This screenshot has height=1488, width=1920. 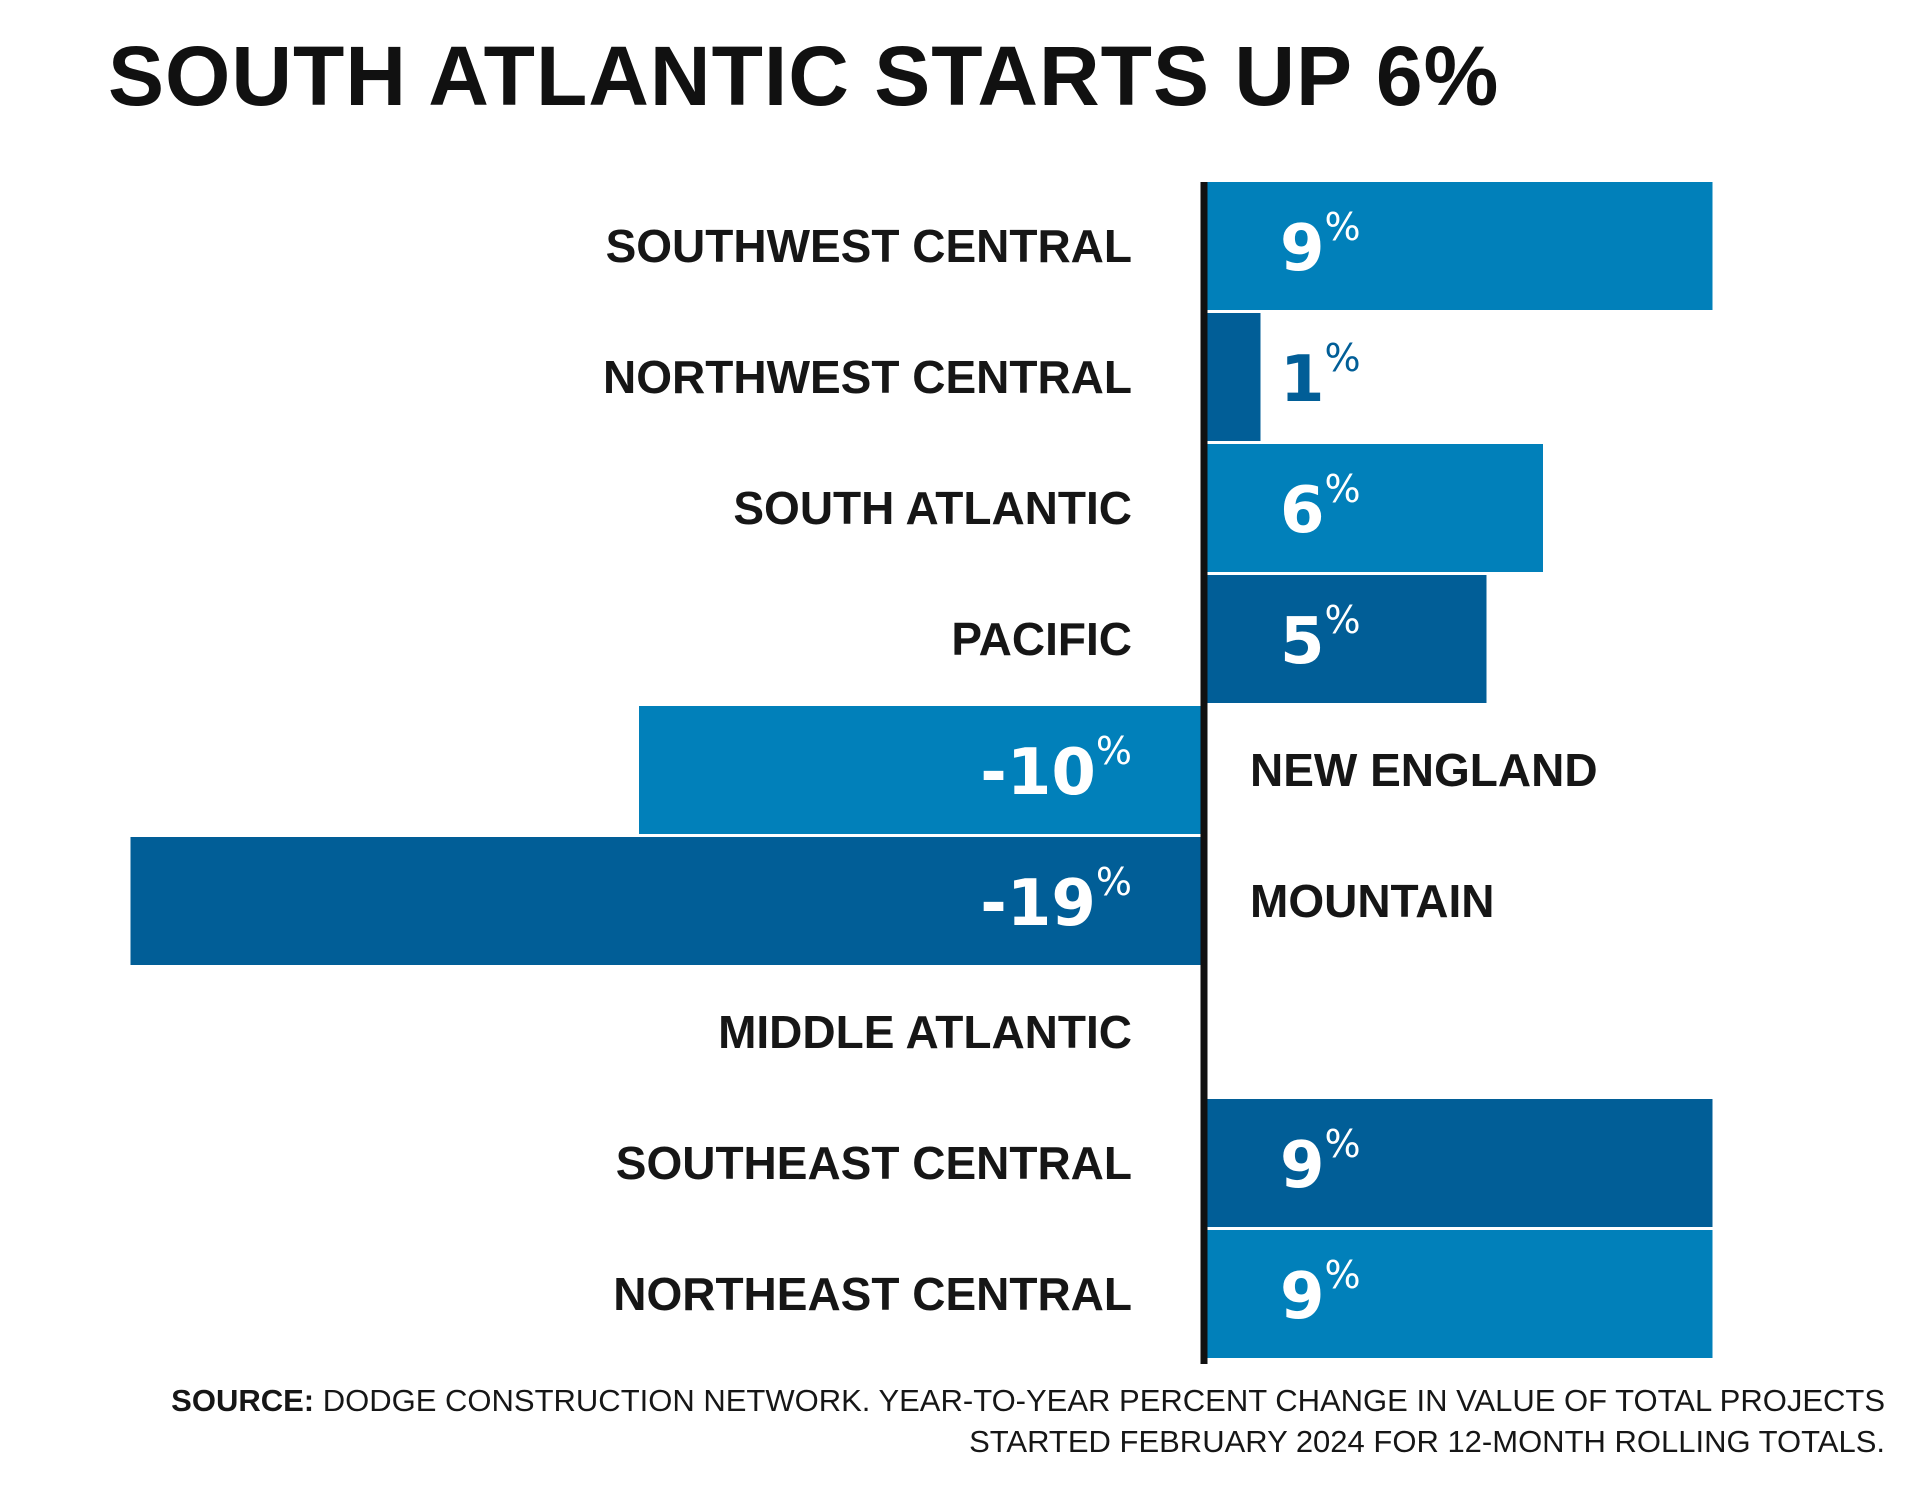 What do you see at coordinates (243, 1400) in the screenshot?
I see `source-label: SOURCE:` at bounding box center [243, 1400].